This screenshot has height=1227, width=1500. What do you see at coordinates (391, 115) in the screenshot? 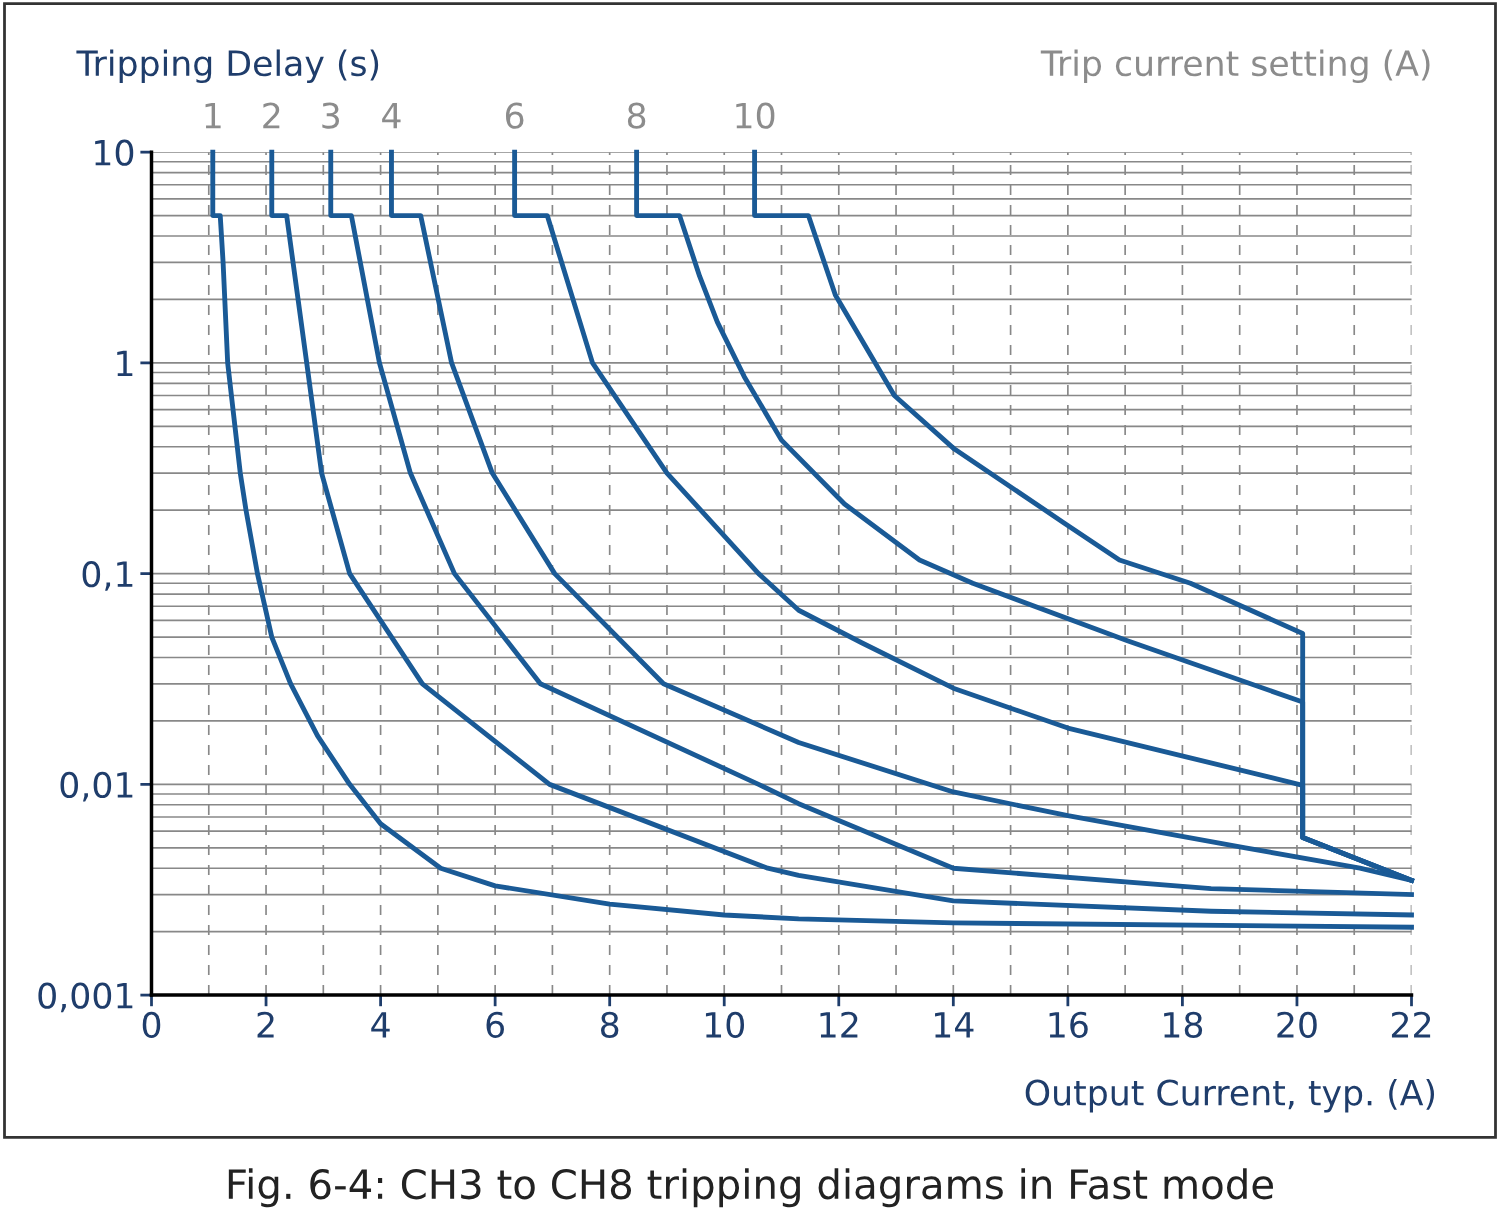
I see `series-label: 4` at bounding box center [391, 115].